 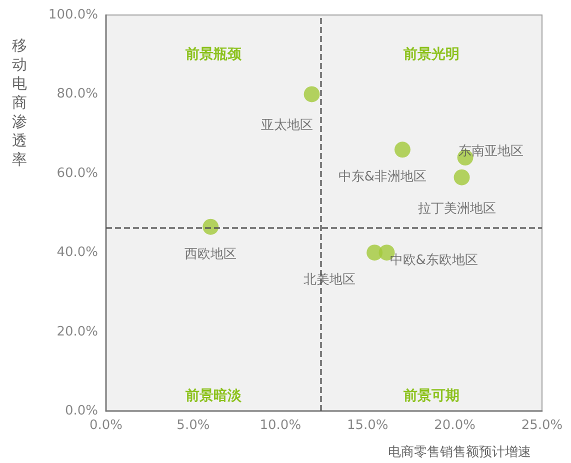 I want to click on x-tick-label: 15.0%, so click(x=367, y=425).